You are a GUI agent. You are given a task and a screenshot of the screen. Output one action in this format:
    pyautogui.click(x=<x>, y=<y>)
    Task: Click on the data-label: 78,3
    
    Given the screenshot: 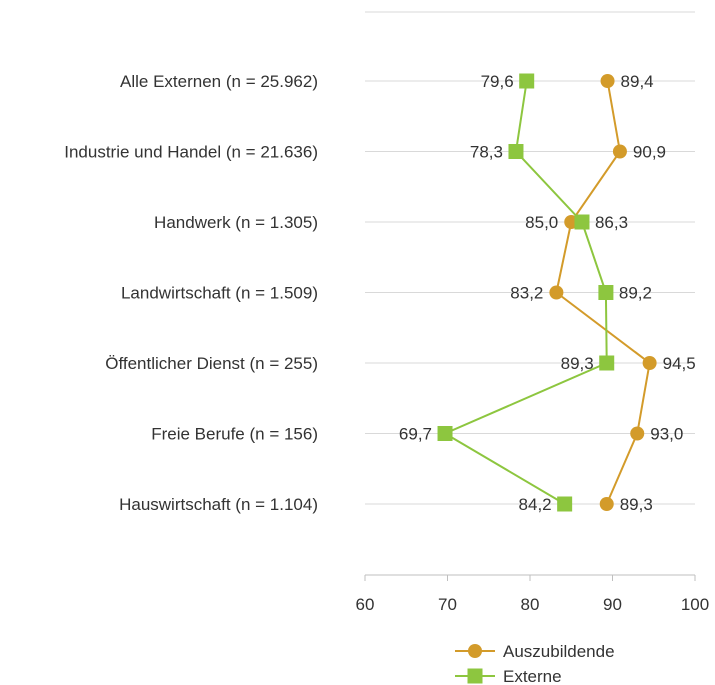 What is the action you would take?
    pyautogui.click(x=486, y=152)
    